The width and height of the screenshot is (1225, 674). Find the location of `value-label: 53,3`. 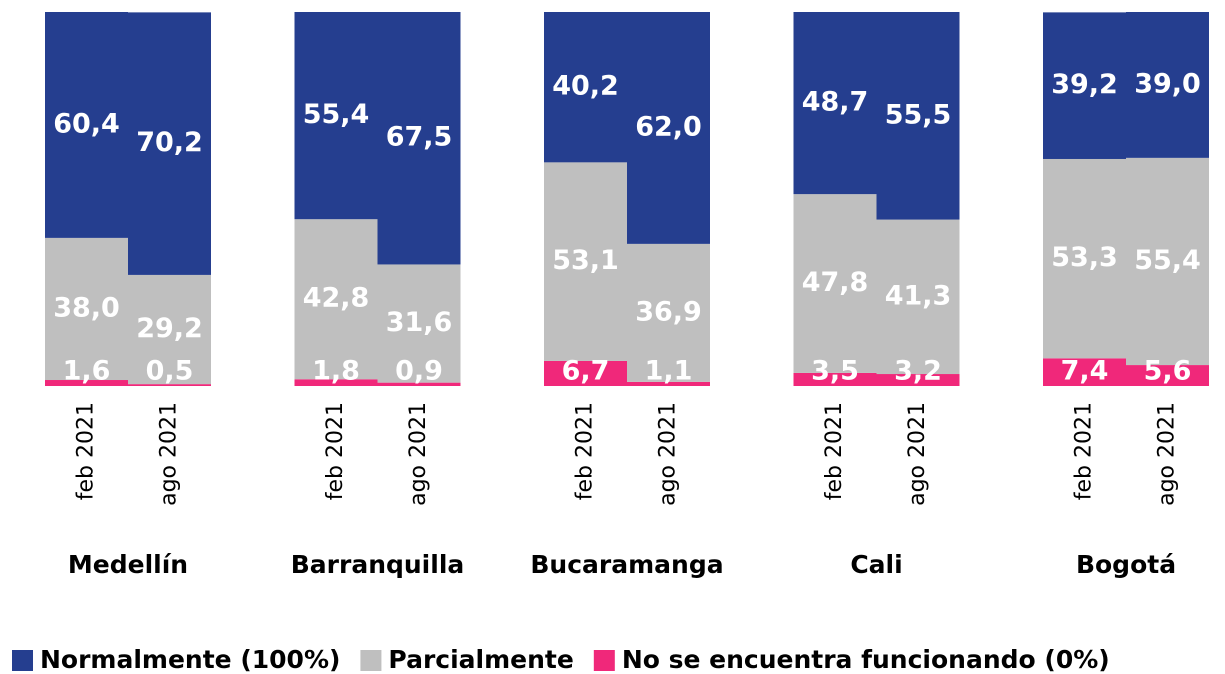

value-label: 53,3 is located at coordinates (1084, 257).